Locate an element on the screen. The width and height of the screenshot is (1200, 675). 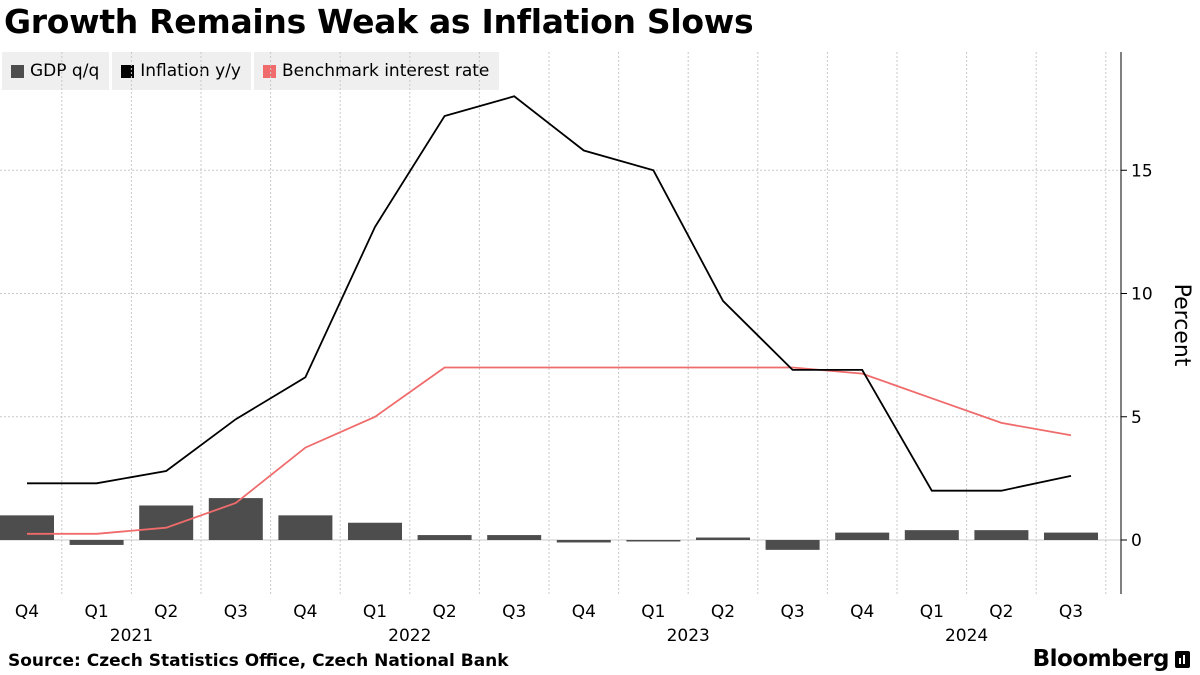
y-tick-label-0: 0 is located at coordinates (1136, 541).